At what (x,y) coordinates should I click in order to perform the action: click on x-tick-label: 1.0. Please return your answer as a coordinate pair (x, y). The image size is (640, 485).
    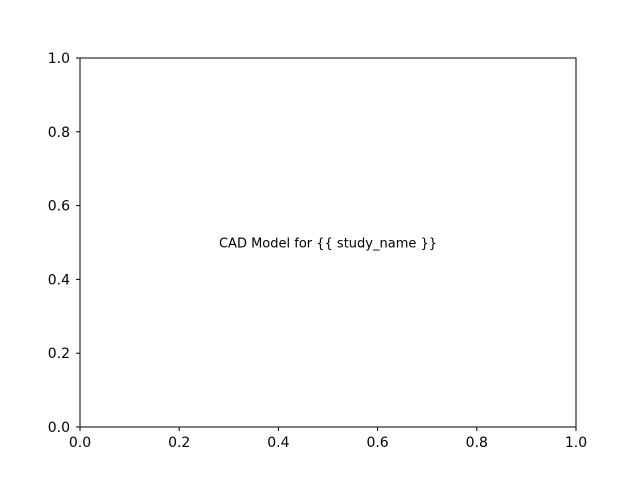
    Looking at the image, I should click on (576, 443).